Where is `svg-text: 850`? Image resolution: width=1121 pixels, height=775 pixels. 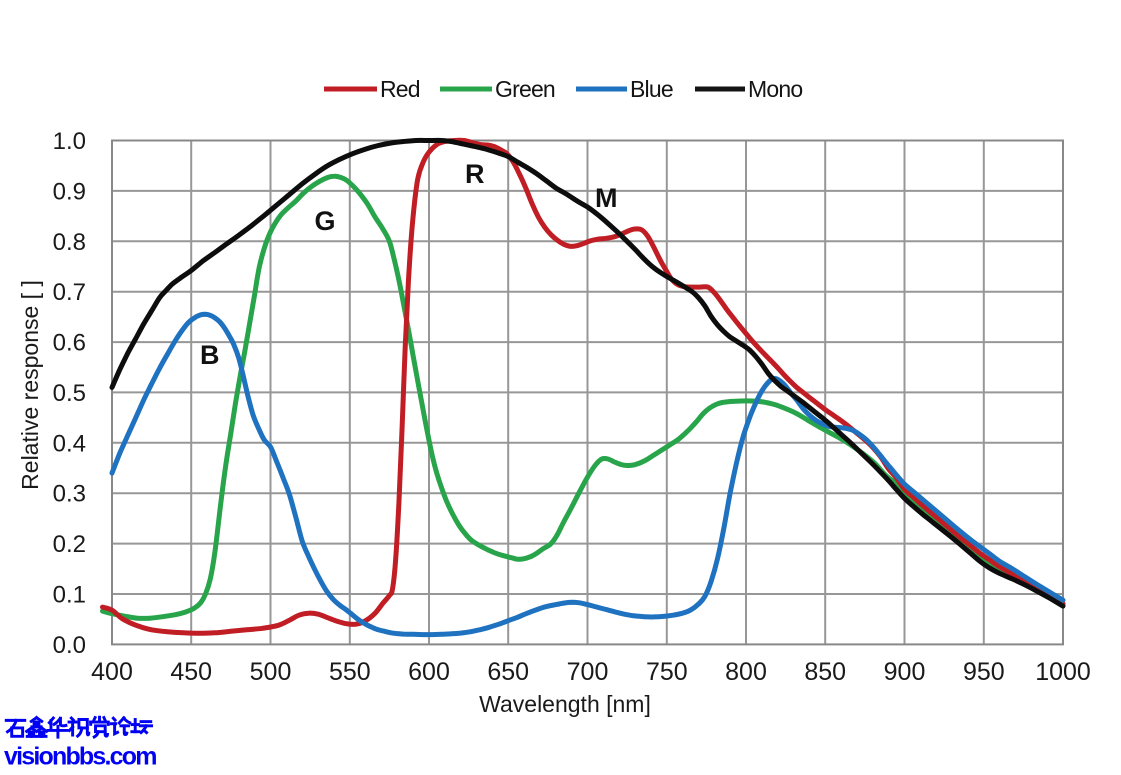 svg-text: 850 is located at coordinates (825, 672).